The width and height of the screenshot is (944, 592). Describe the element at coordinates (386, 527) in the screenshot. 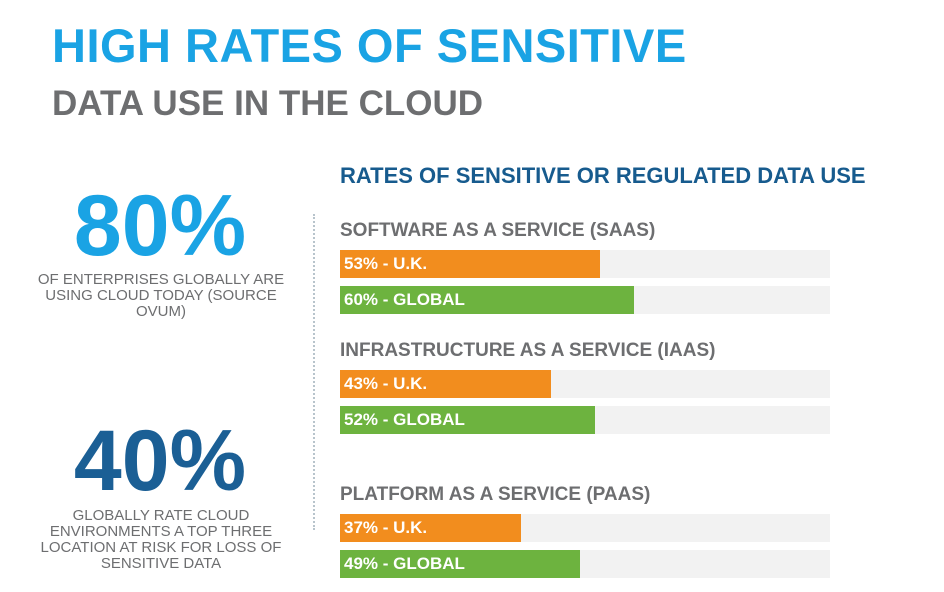

I see `bar-label-paas-uk: 37% - U.K.` at that location.